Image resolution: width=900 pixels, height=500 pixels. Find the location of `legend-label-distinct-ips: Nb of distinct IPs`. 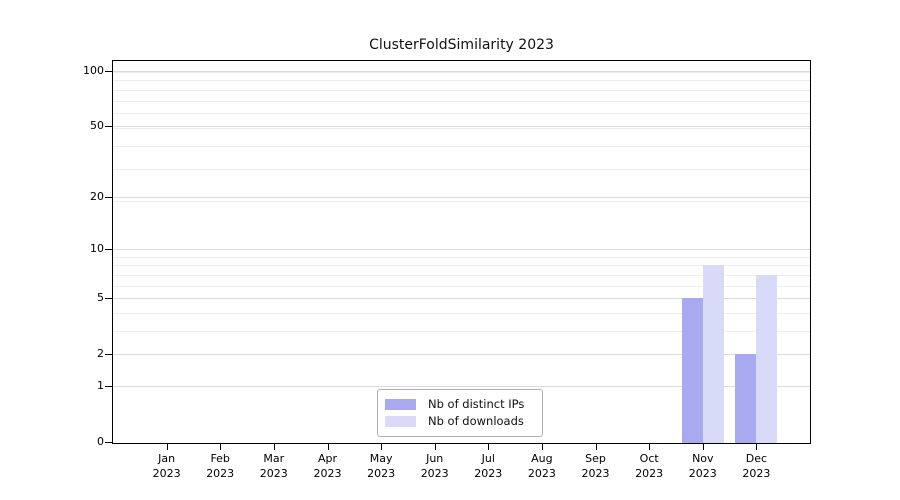

legend-label-distinct-ips: Nb of distinct IPs is located at coordinates (476, 404).